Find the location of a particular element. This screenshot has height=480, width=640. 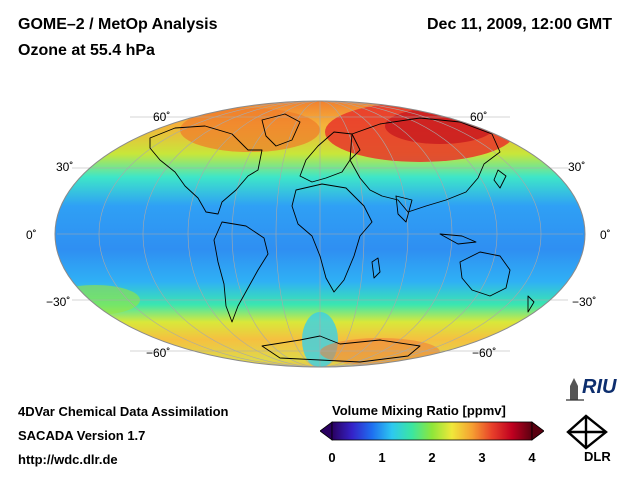

australia-coast is located at coordinates (485, 274).